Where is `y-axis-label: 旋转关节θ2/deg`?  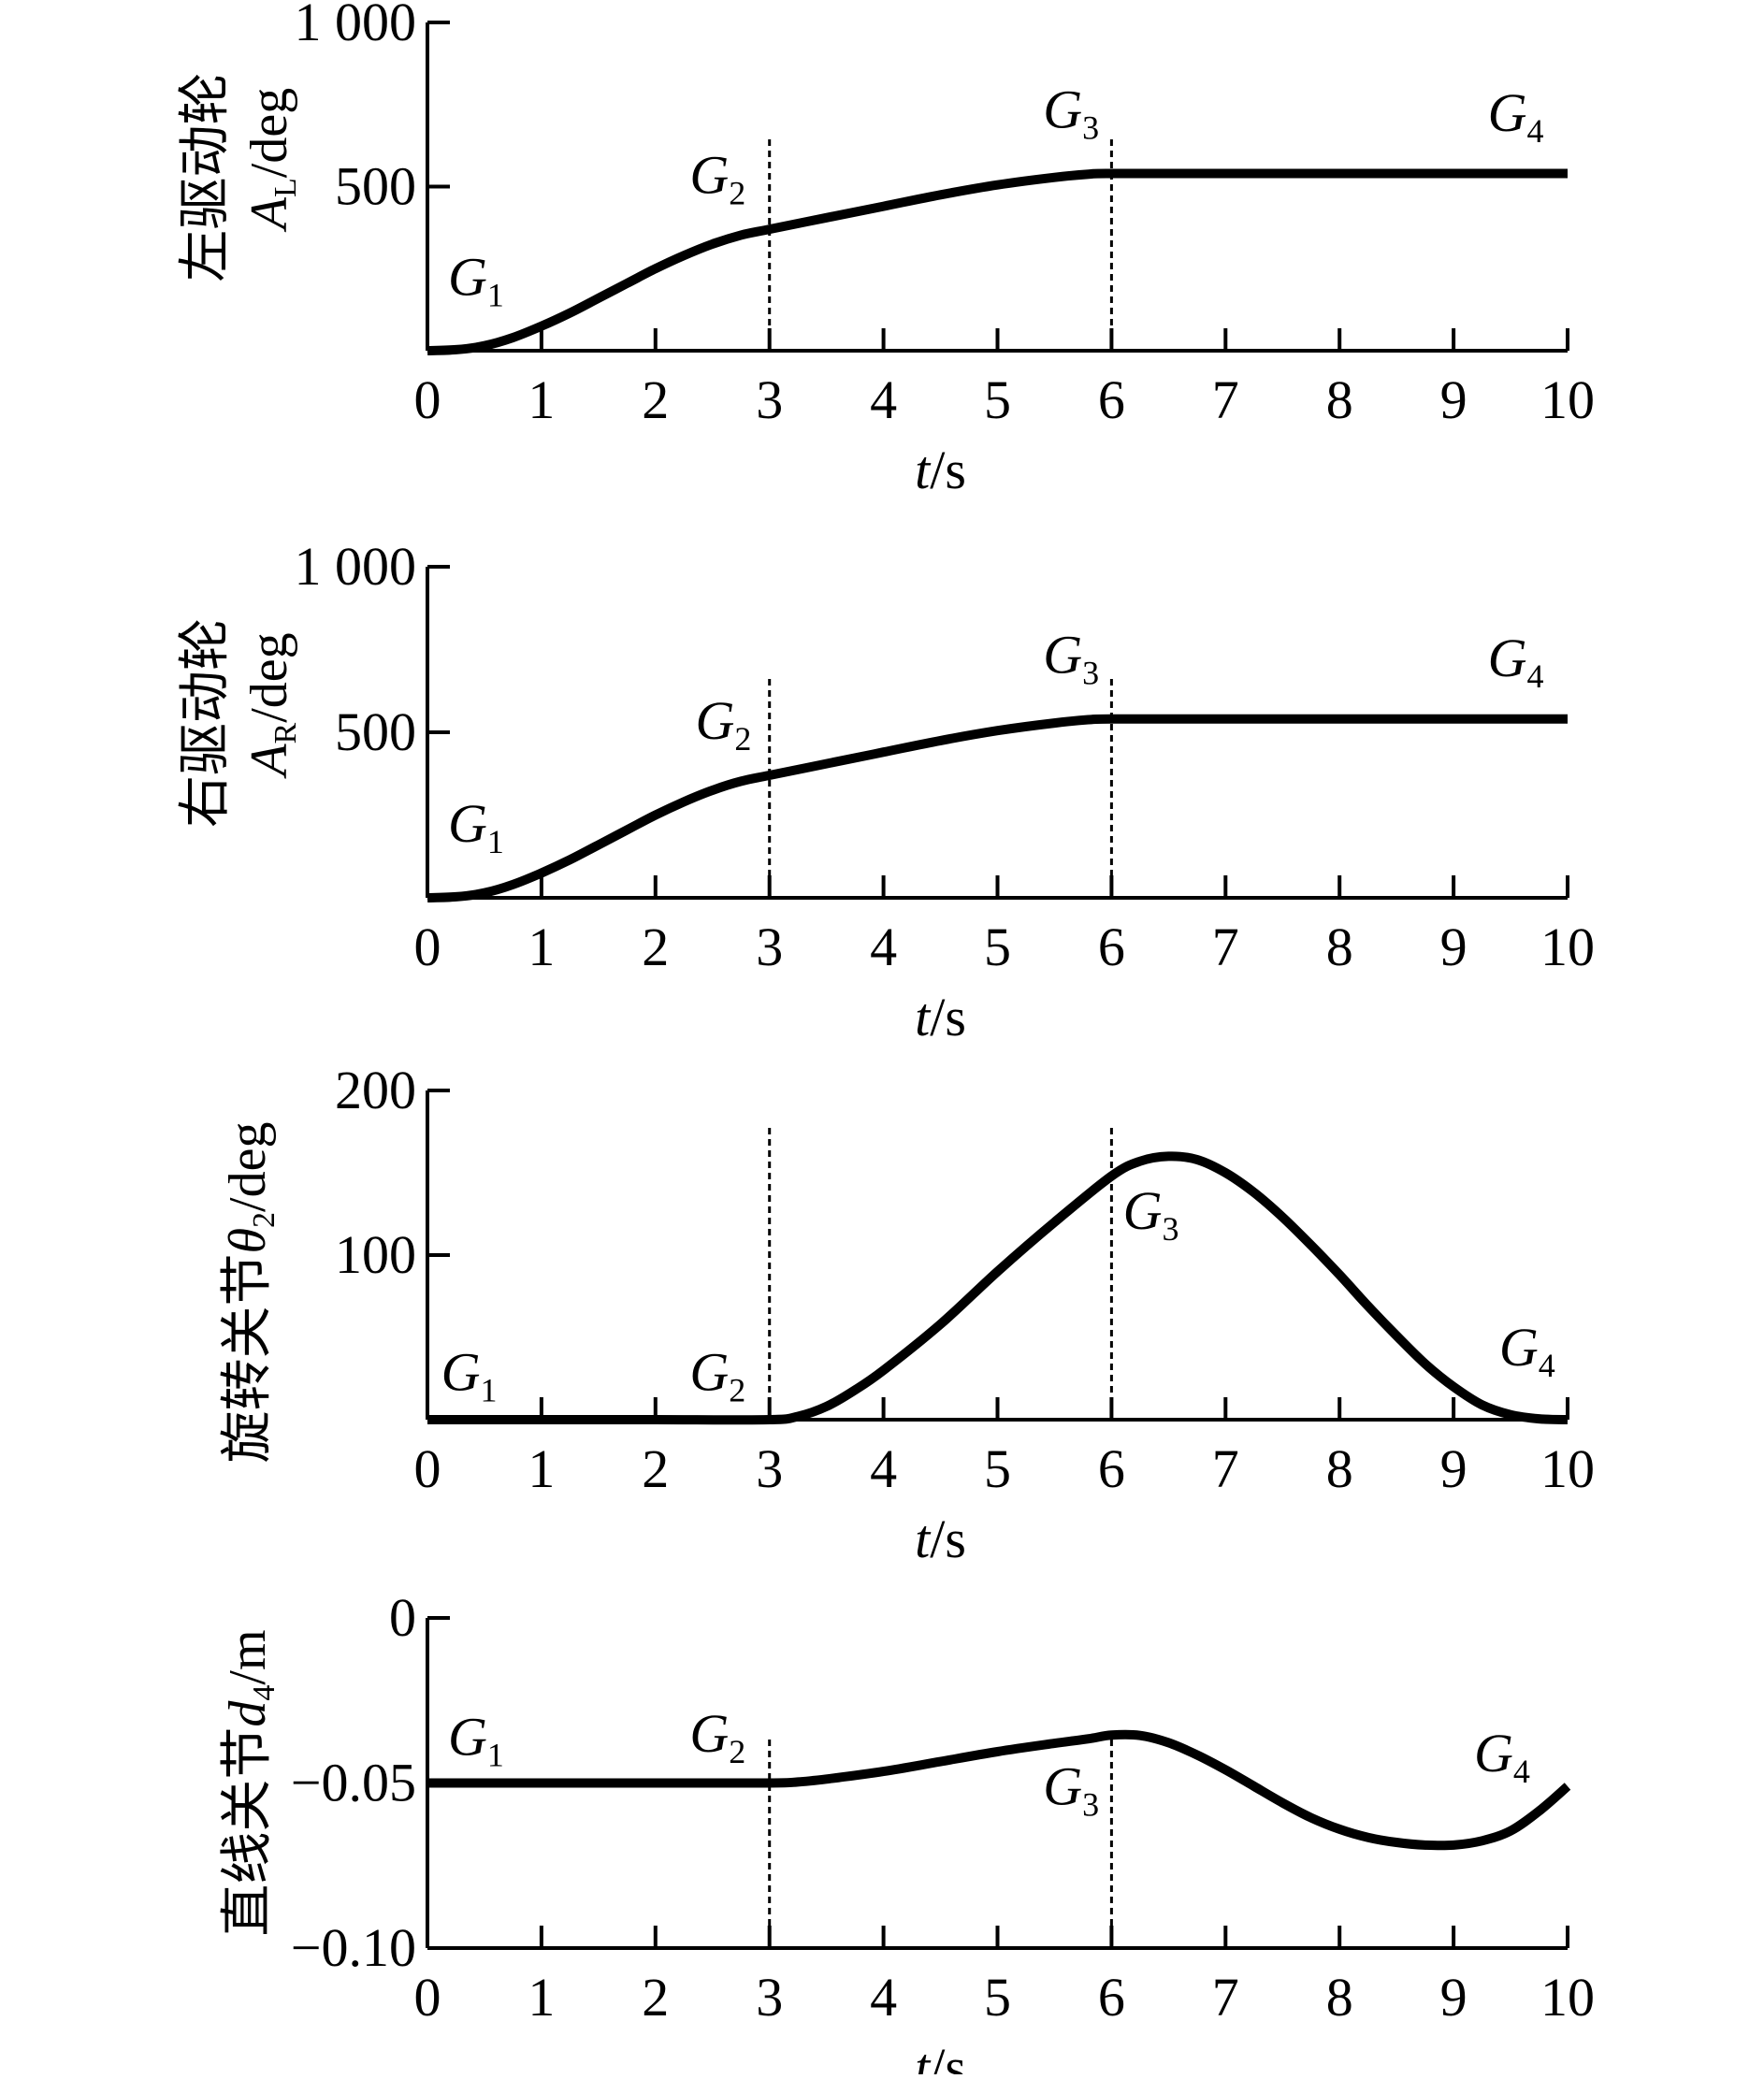
y-axis-label: 旋转关节θ2/deg is located at coordinates (250, 1293).